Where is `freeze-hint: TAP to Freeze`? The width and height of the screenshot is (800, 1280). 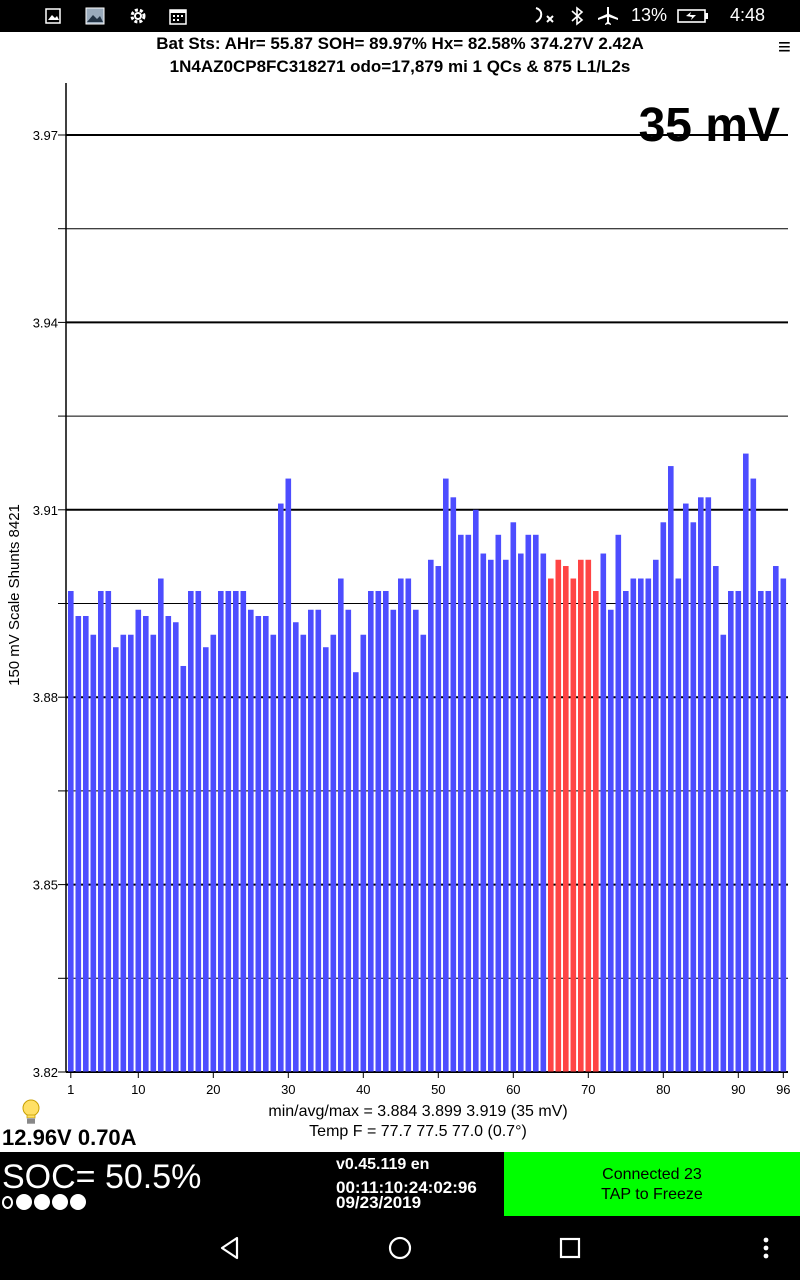 freeze-hint: TAP to Freeze is located at coordinates (652, 1194).